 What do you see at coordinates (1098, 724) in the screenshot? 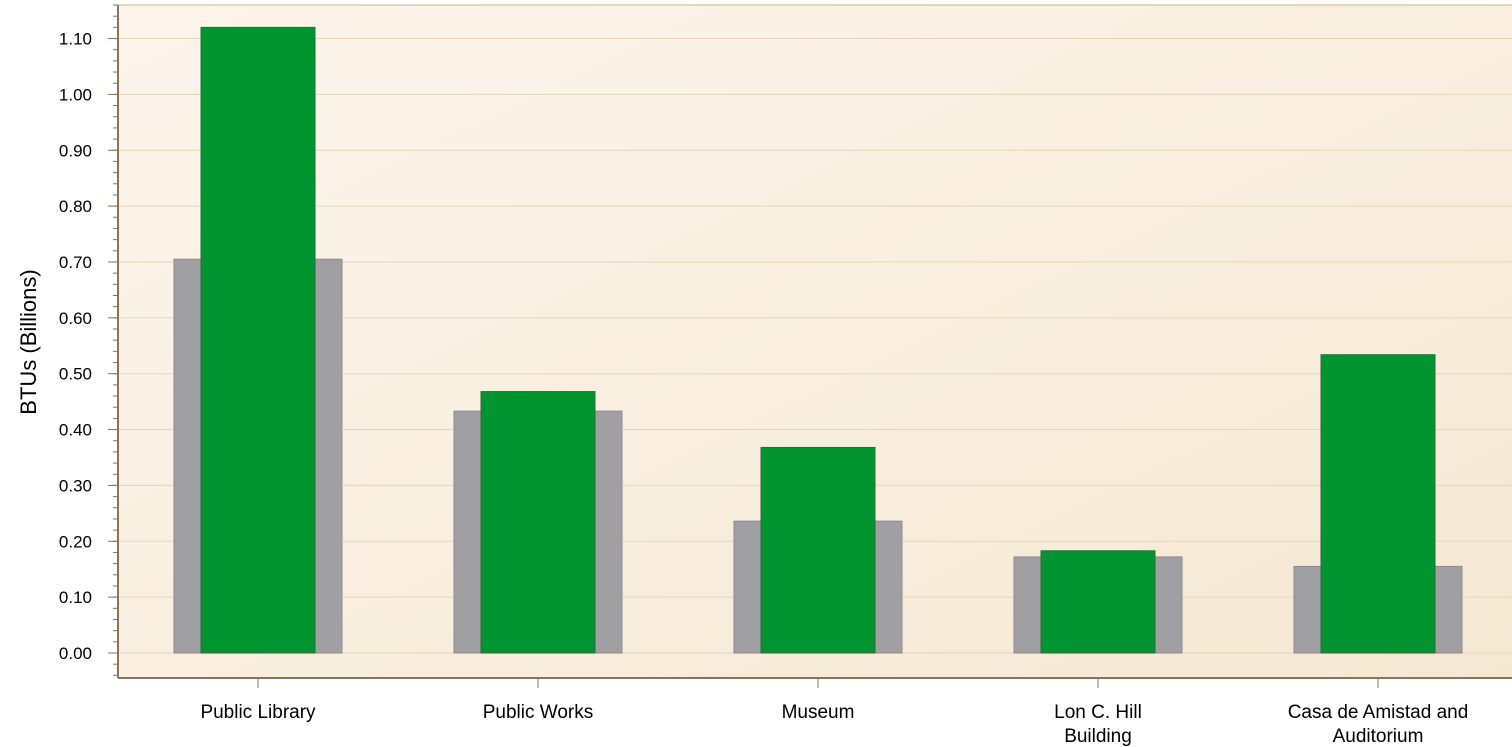
I see `x-tick-label: Lon C. Hill Building` at bounding box center [1098, 724].